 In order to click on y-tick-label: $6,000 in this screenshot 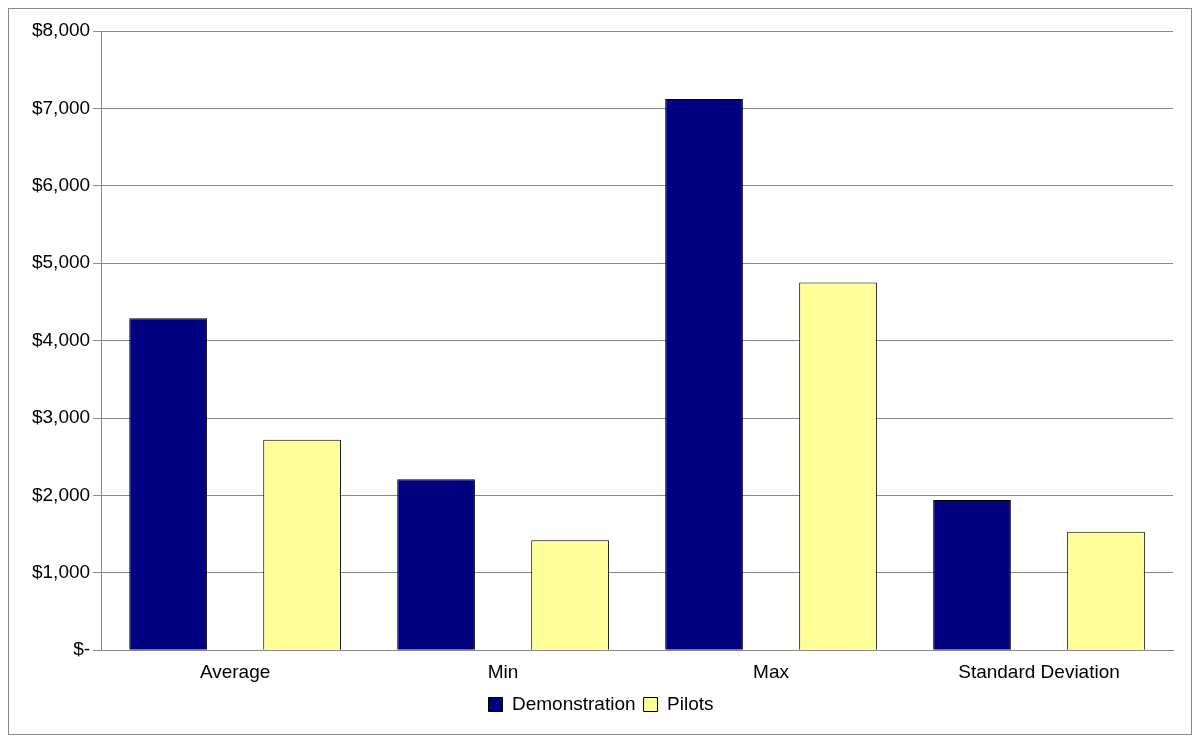, I will do `click(61, 185)`.